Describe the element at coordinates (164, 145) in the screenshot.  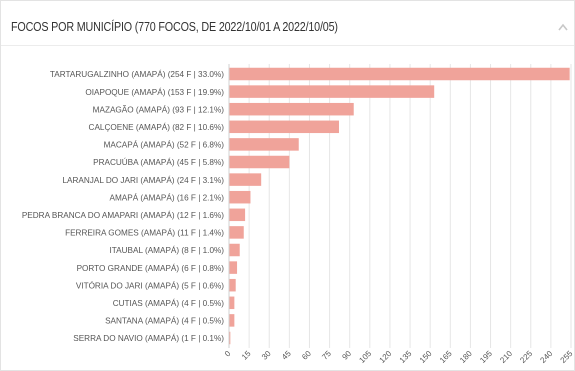
I see `category-label: MACAPÁ (AMAPÁ) (52 F | 6.8%)` at that location.